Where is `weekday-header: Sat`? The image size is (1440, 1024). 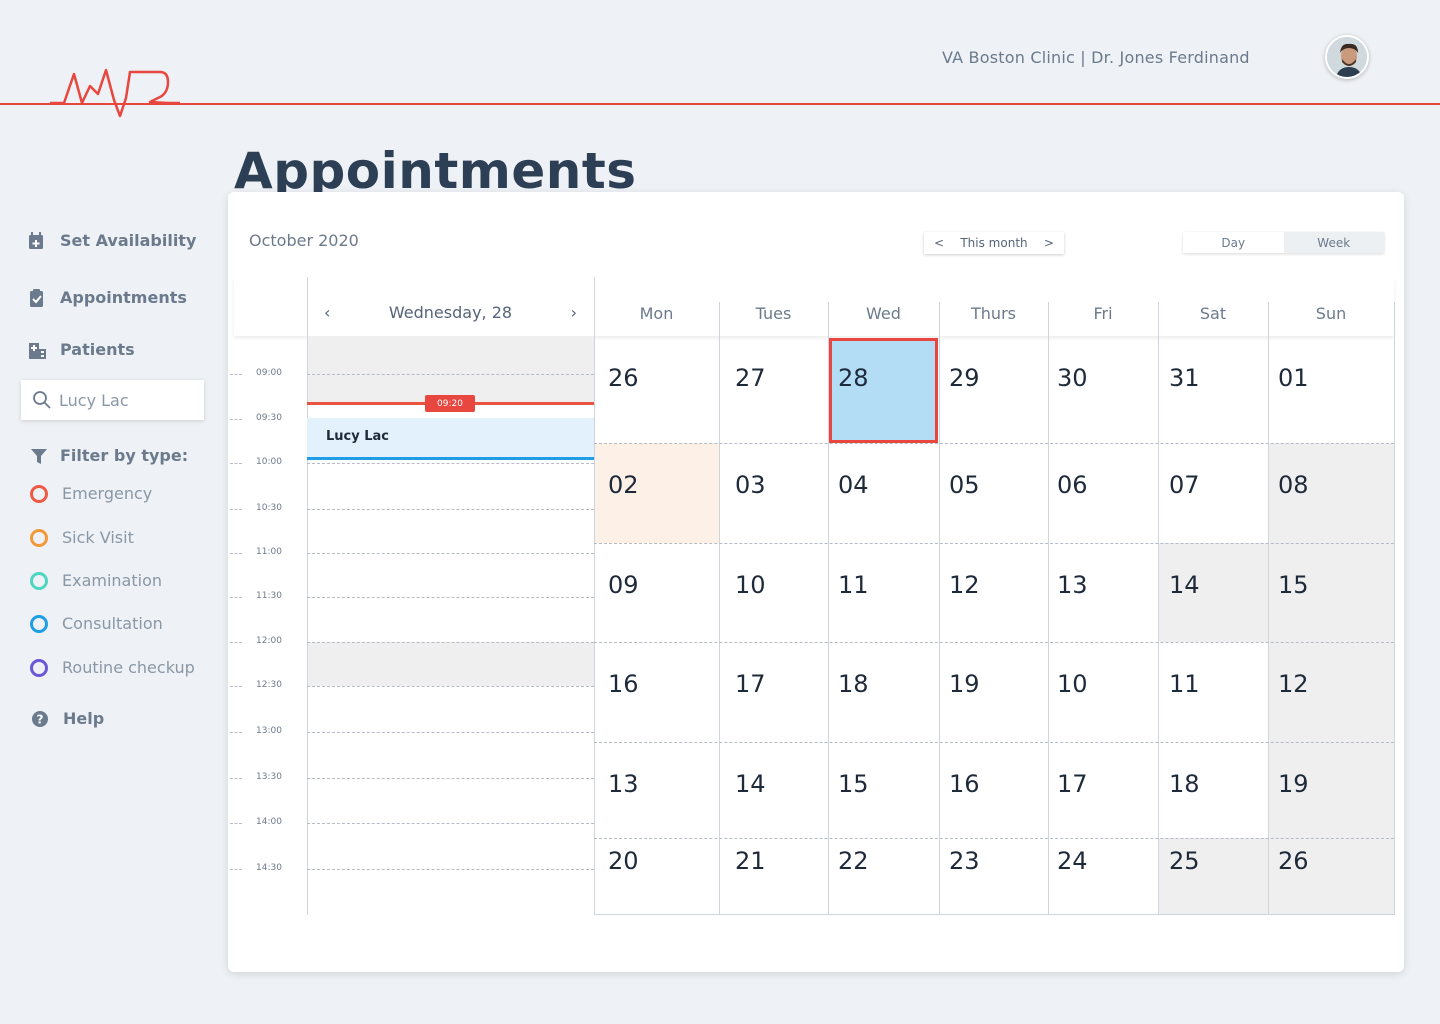 weekday-header: Sat is located at coordinates (1213, 313).